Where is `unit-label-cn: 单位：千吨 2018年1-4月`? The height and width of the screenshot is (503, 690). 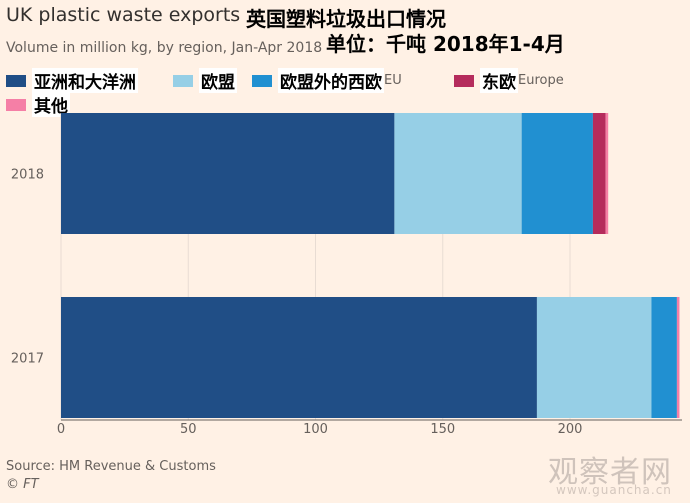 unit-label-cn: 单位：千吨 2018年1-4月 is located at coordinates (445, 44).